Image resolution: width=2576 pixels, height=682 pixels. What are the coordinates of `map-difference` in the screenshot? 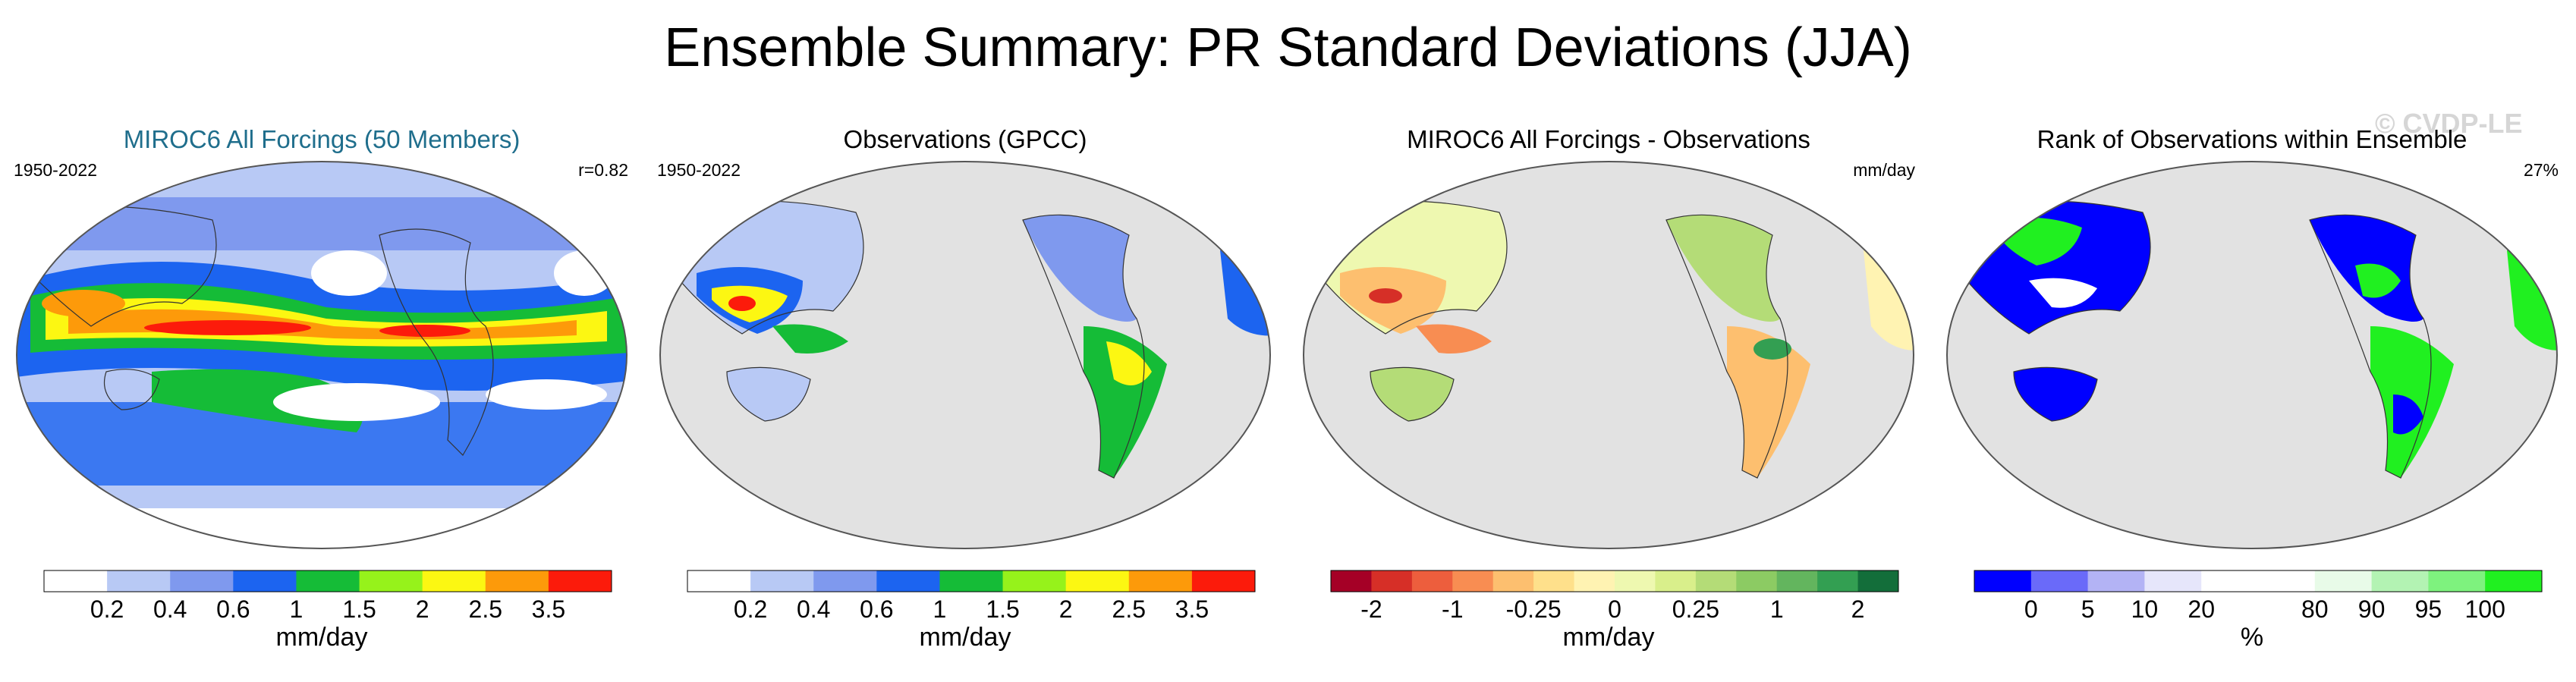 It's located at (1608, 355).